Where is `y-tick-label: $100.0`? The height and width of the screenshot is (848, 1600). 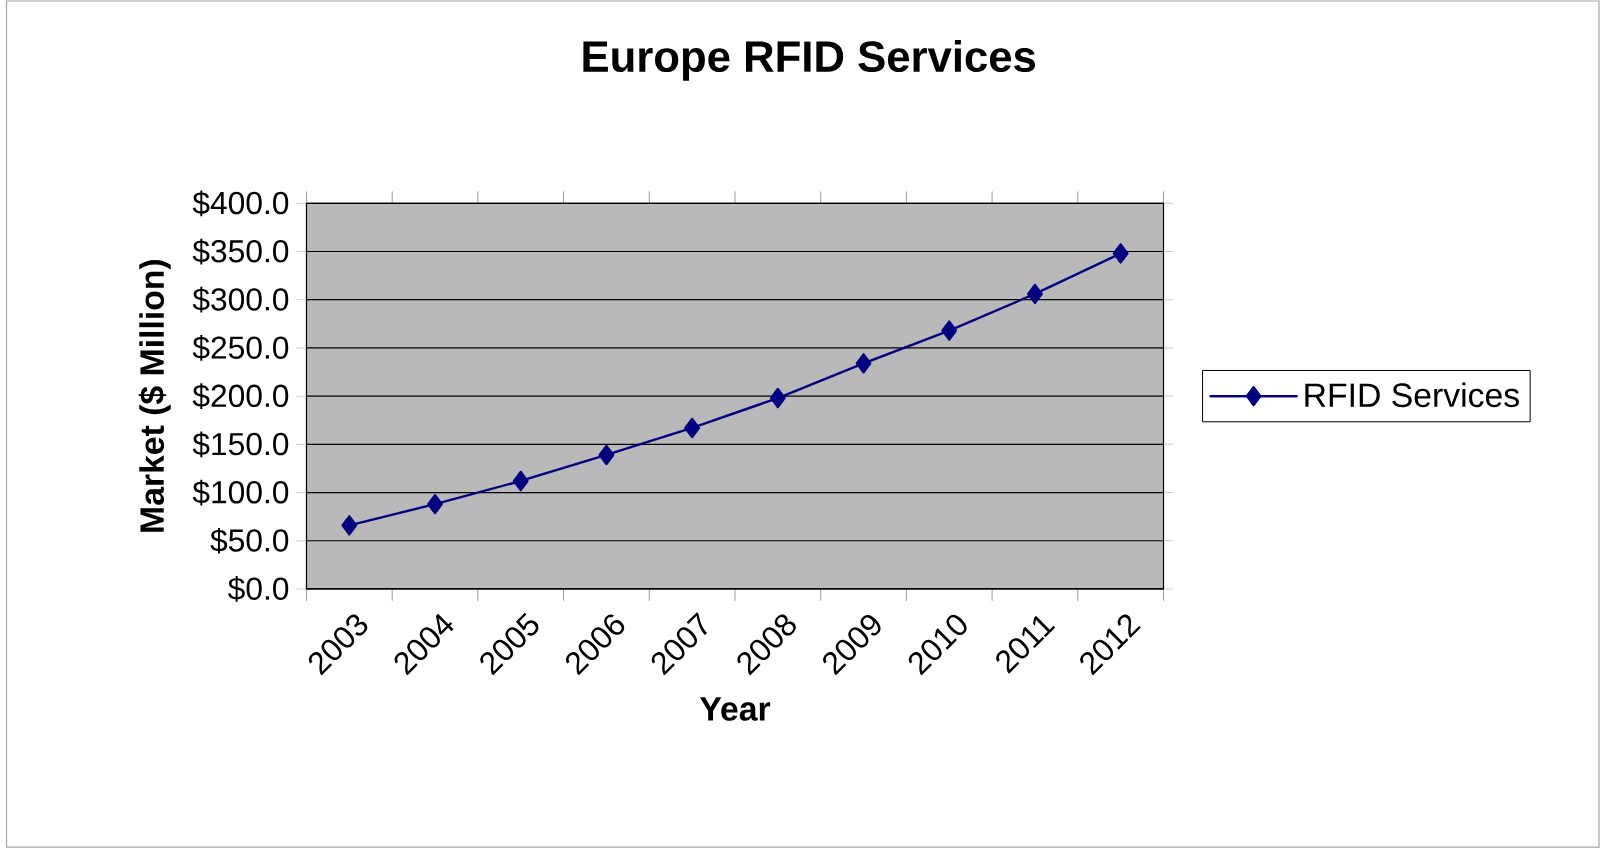
y-tick-label: $100.0 is located at coordinates (240, 492).